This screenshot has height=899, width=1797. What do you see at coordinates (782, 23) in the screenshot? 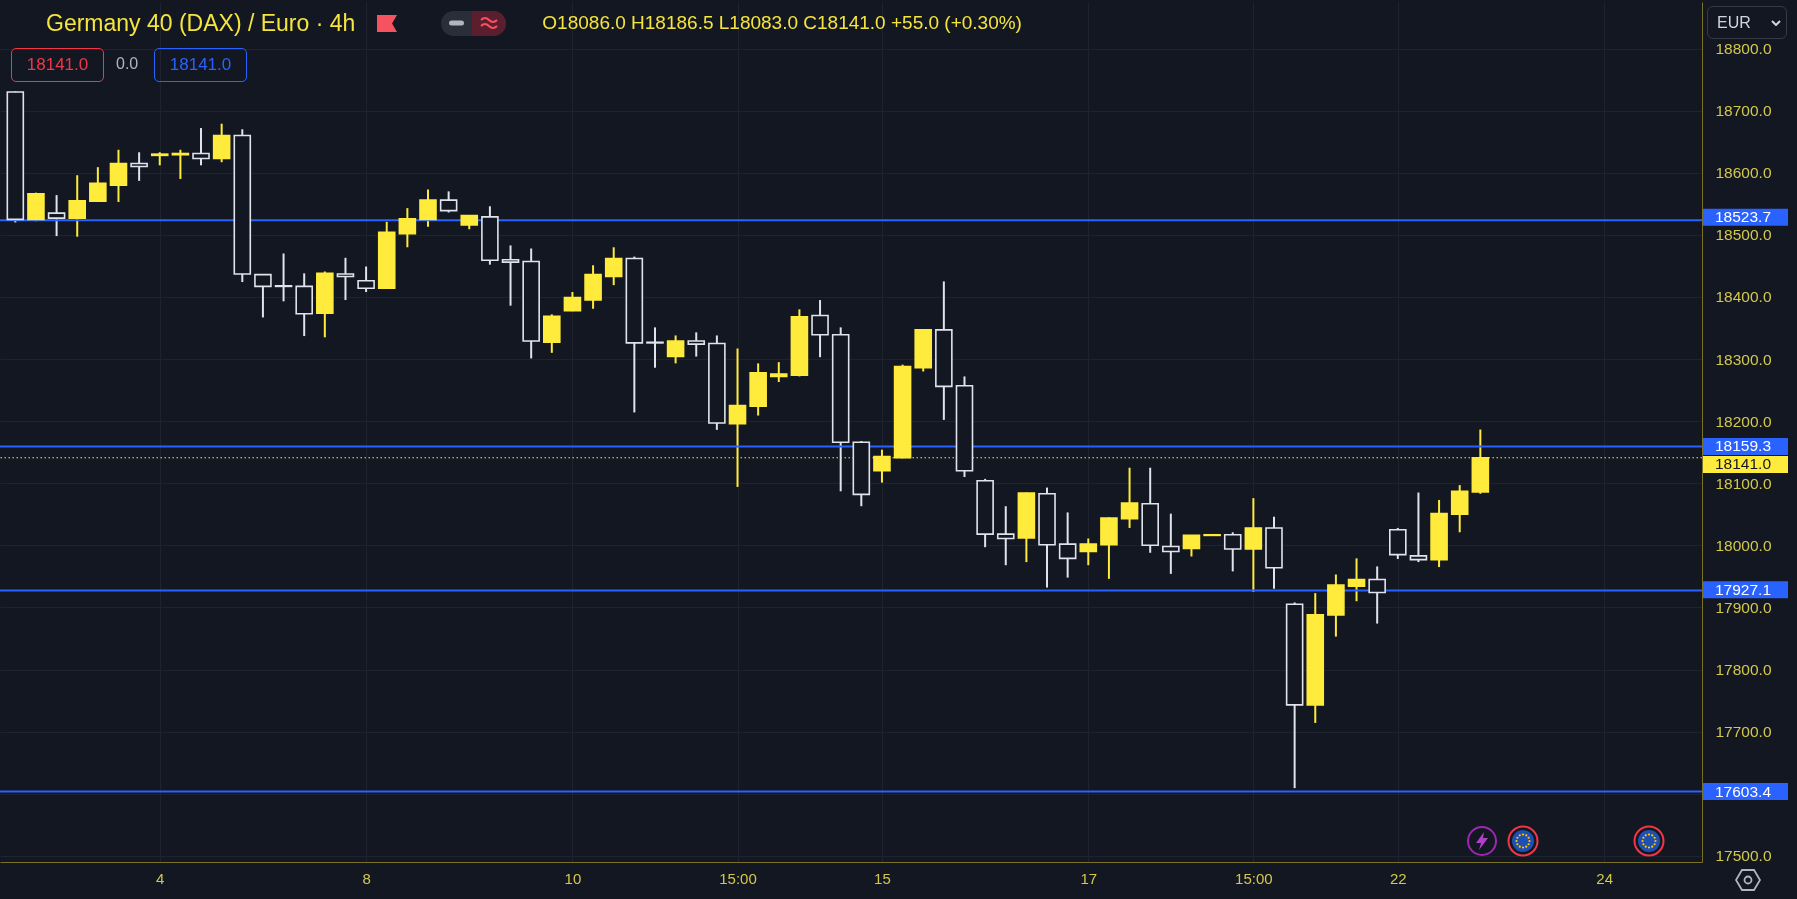
I see `annotation: O18086.0 H18186.5 L18083.0 C18141.0 +55.0 (+0.30%)` at bounding box center [782, 23].